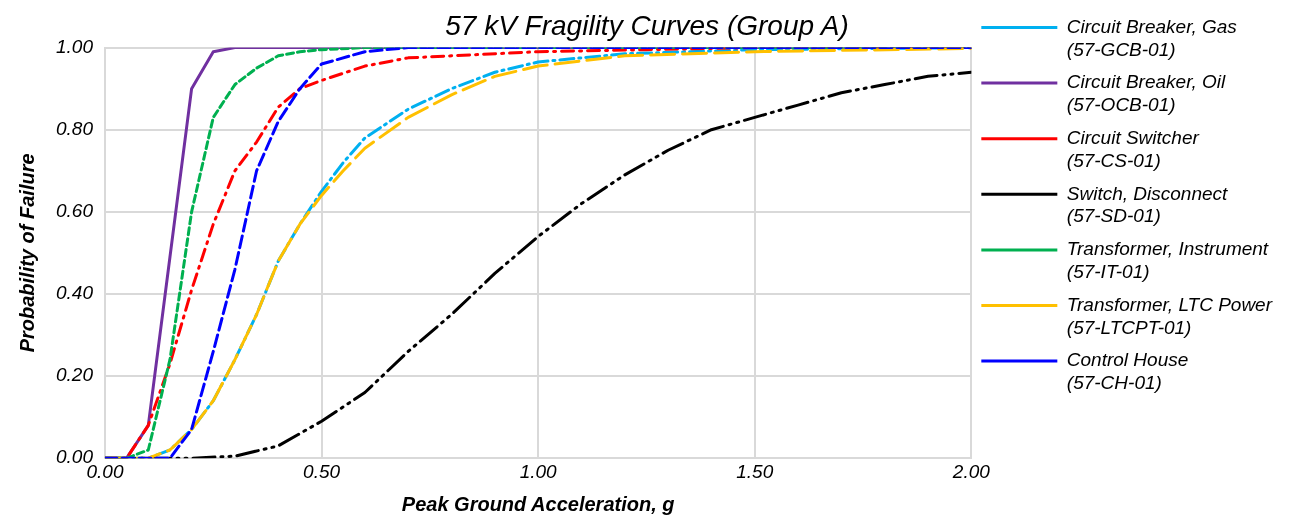  What do you see at coordinates (1147, 204) in the screenshot?
I see `legend-label: Switch, Disconnect (57-SD-01)` at bounding box center [1147, 204].